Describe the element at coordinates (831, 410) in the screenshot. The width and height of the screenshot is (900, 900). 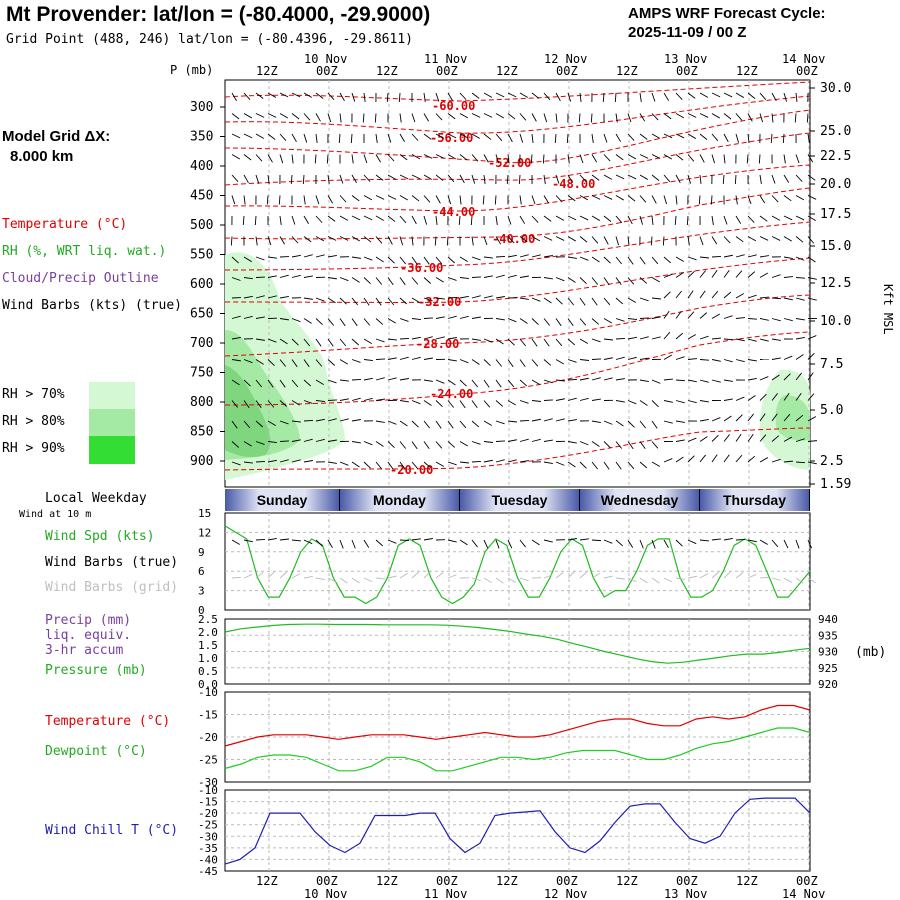
I see `kft-tick-label: 5.0` at that location.